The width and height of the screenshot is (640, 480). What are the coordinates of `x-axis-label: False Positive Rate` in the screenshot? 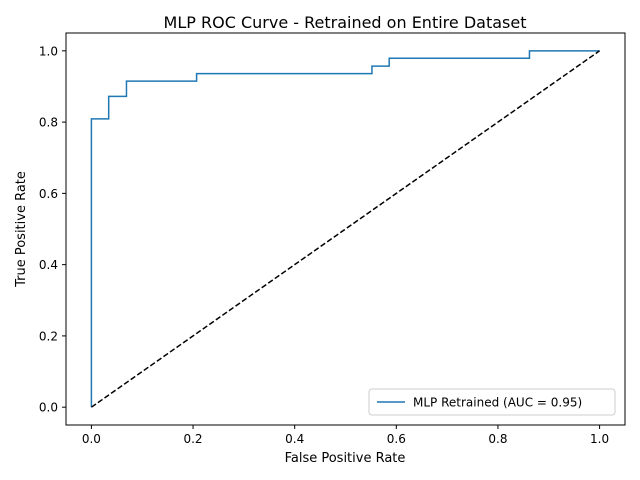 It's located at (345, 458).